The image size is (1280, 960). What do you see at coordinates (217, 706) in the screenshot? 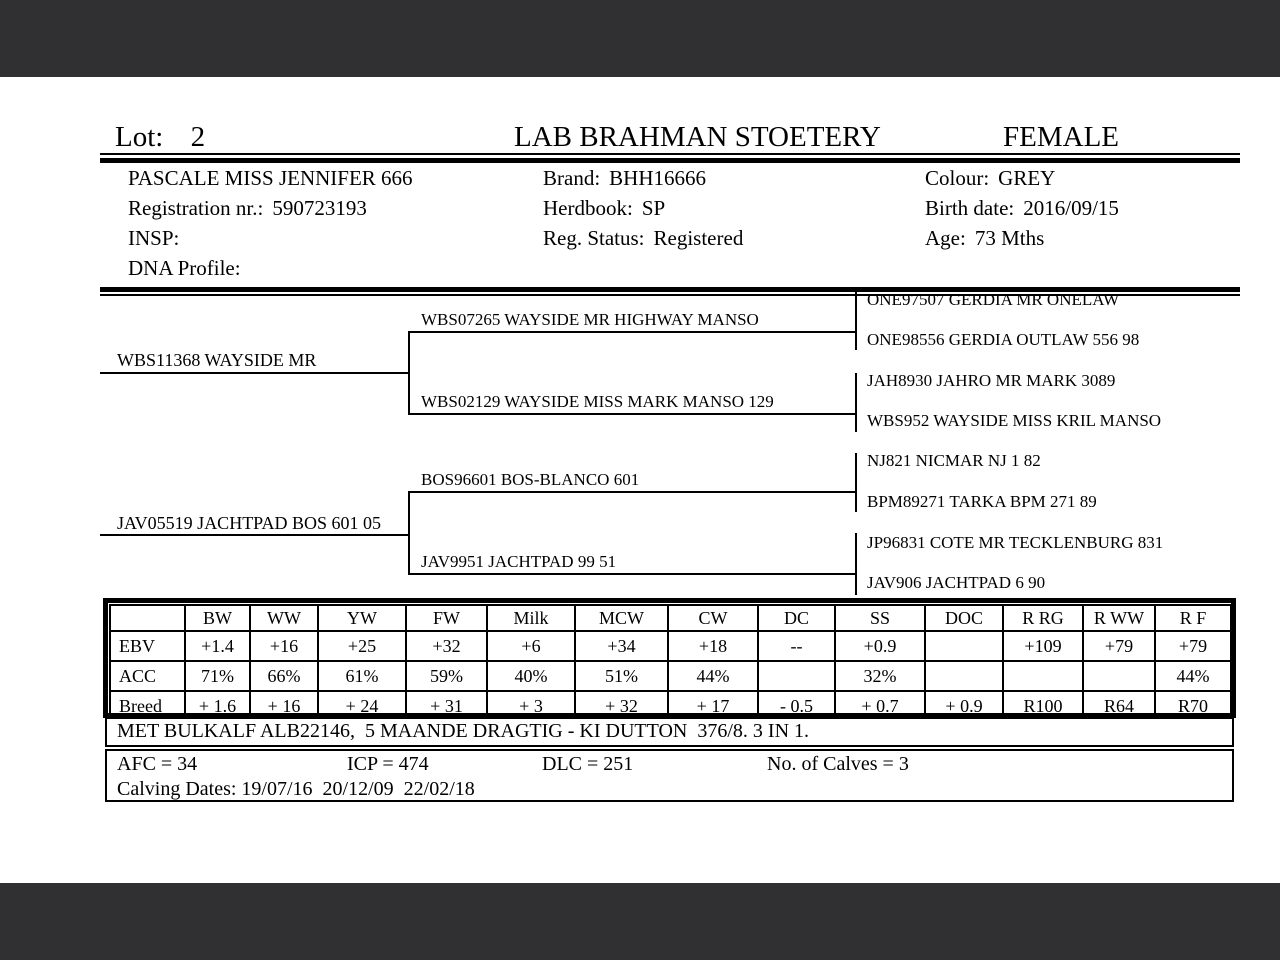
I see `breed-cell: + 1.6` at bounding box center [217, 706].